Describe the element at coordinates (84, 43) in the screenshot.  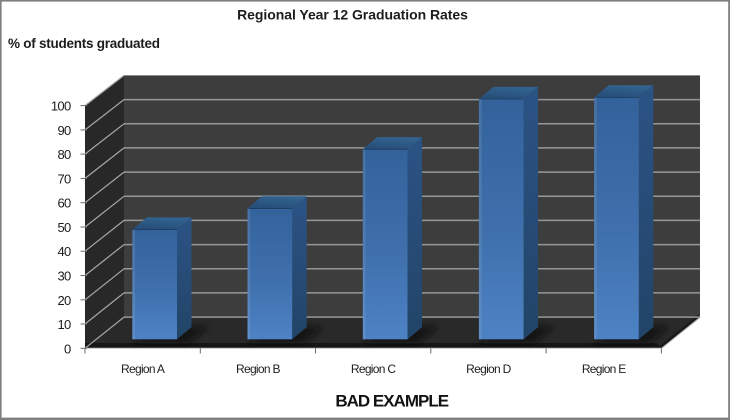
I see `svg-text: % of students graduated` at that location.